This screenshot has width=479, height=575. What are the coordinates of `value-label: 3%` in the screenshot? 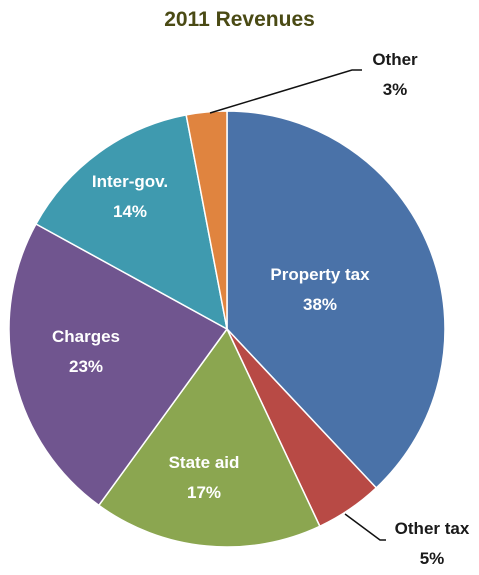 It's located at (395, 89).